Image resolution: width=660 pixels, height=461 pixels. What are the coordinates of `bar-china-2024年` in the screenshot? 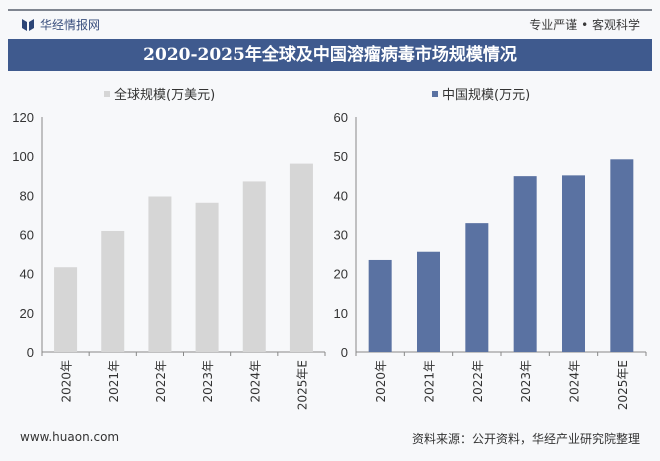 It's located at (573, 263).